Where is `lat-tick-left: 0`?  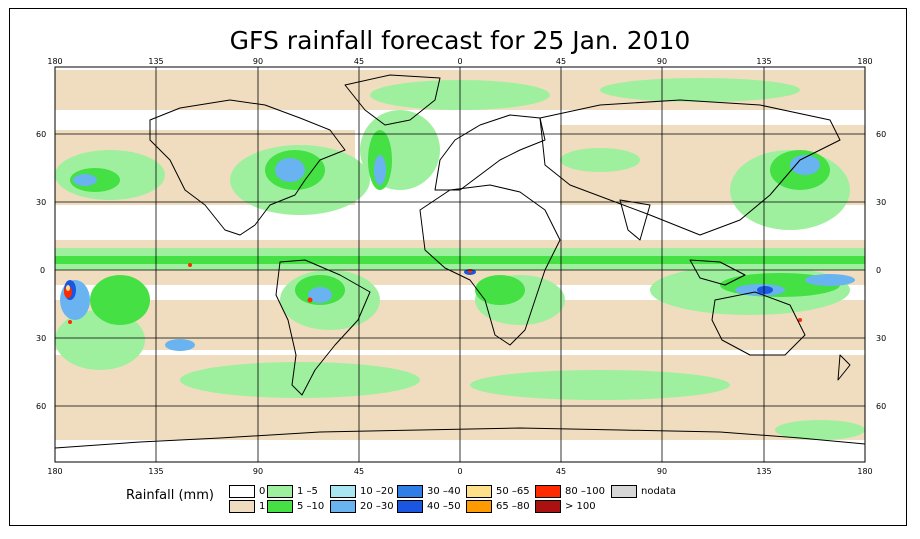
lat-tick-left: 0 is located at coordinates (42, 270).